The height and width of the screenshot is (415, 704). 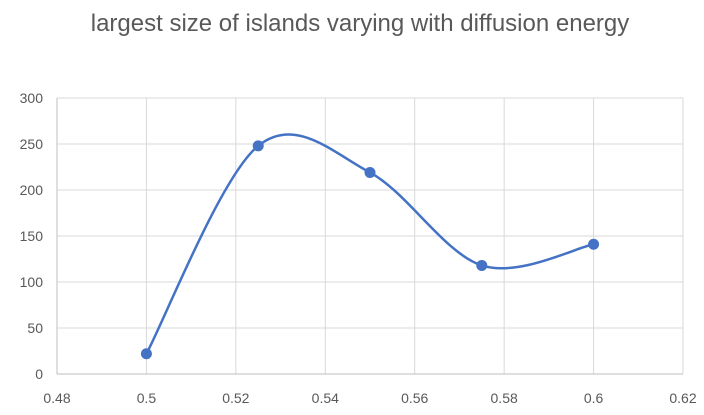 I want to click on x-tick-label: 0.52, so click(x=235, y=398).